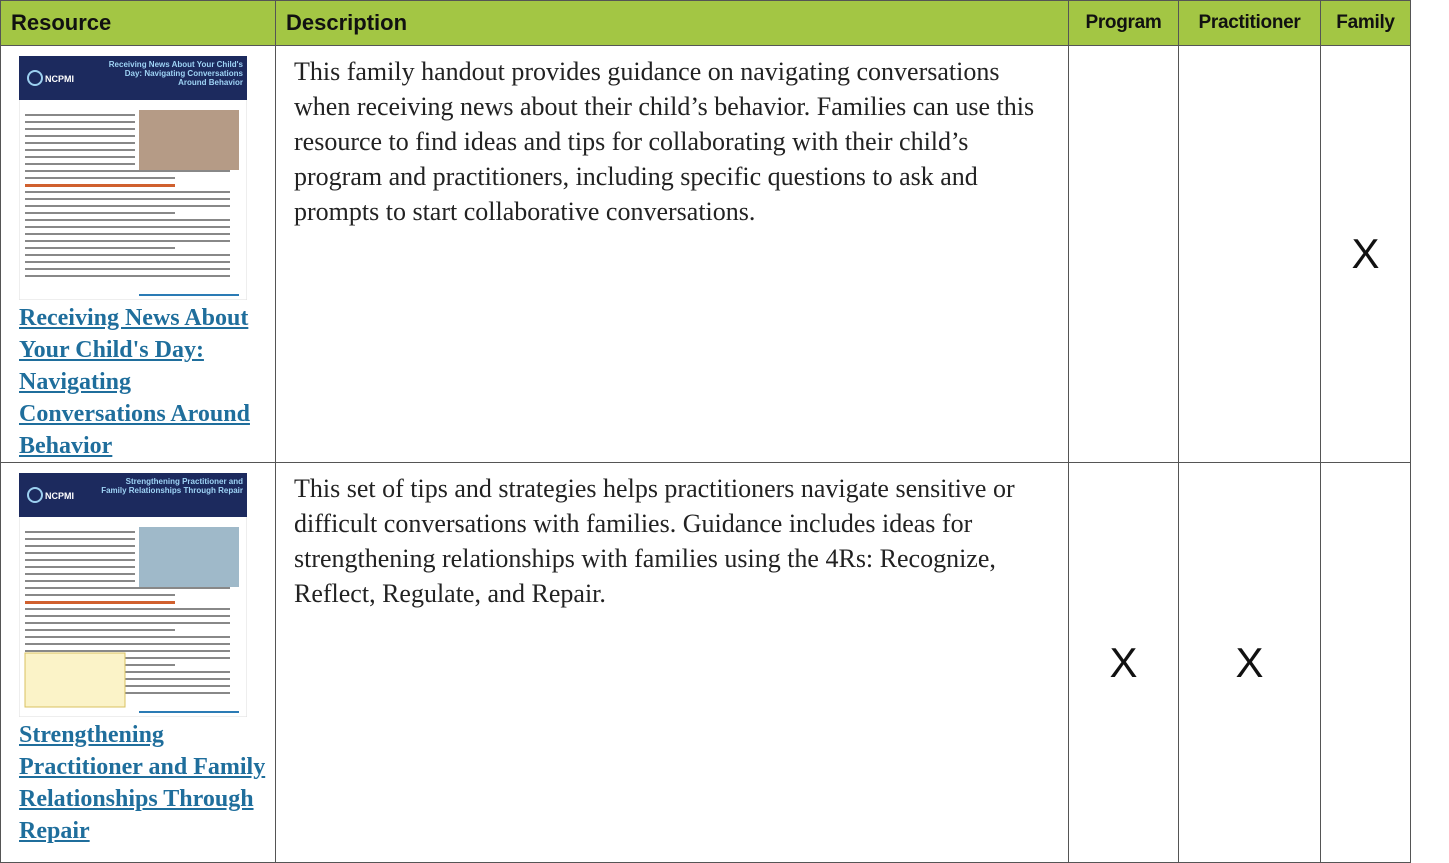  Describe the element at coordinates (1365, 662) in the screenshot. I see `family-cell` at that location.